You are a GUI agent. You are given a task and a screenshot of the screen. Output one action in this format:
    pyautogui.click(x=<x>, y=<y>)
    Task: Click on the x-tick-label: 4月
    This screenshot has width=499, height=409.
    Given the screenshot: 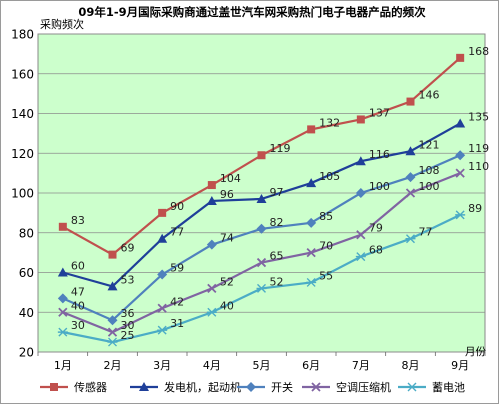 What is the action you would take?
    pyautogui.click(x=212, y=365)
    